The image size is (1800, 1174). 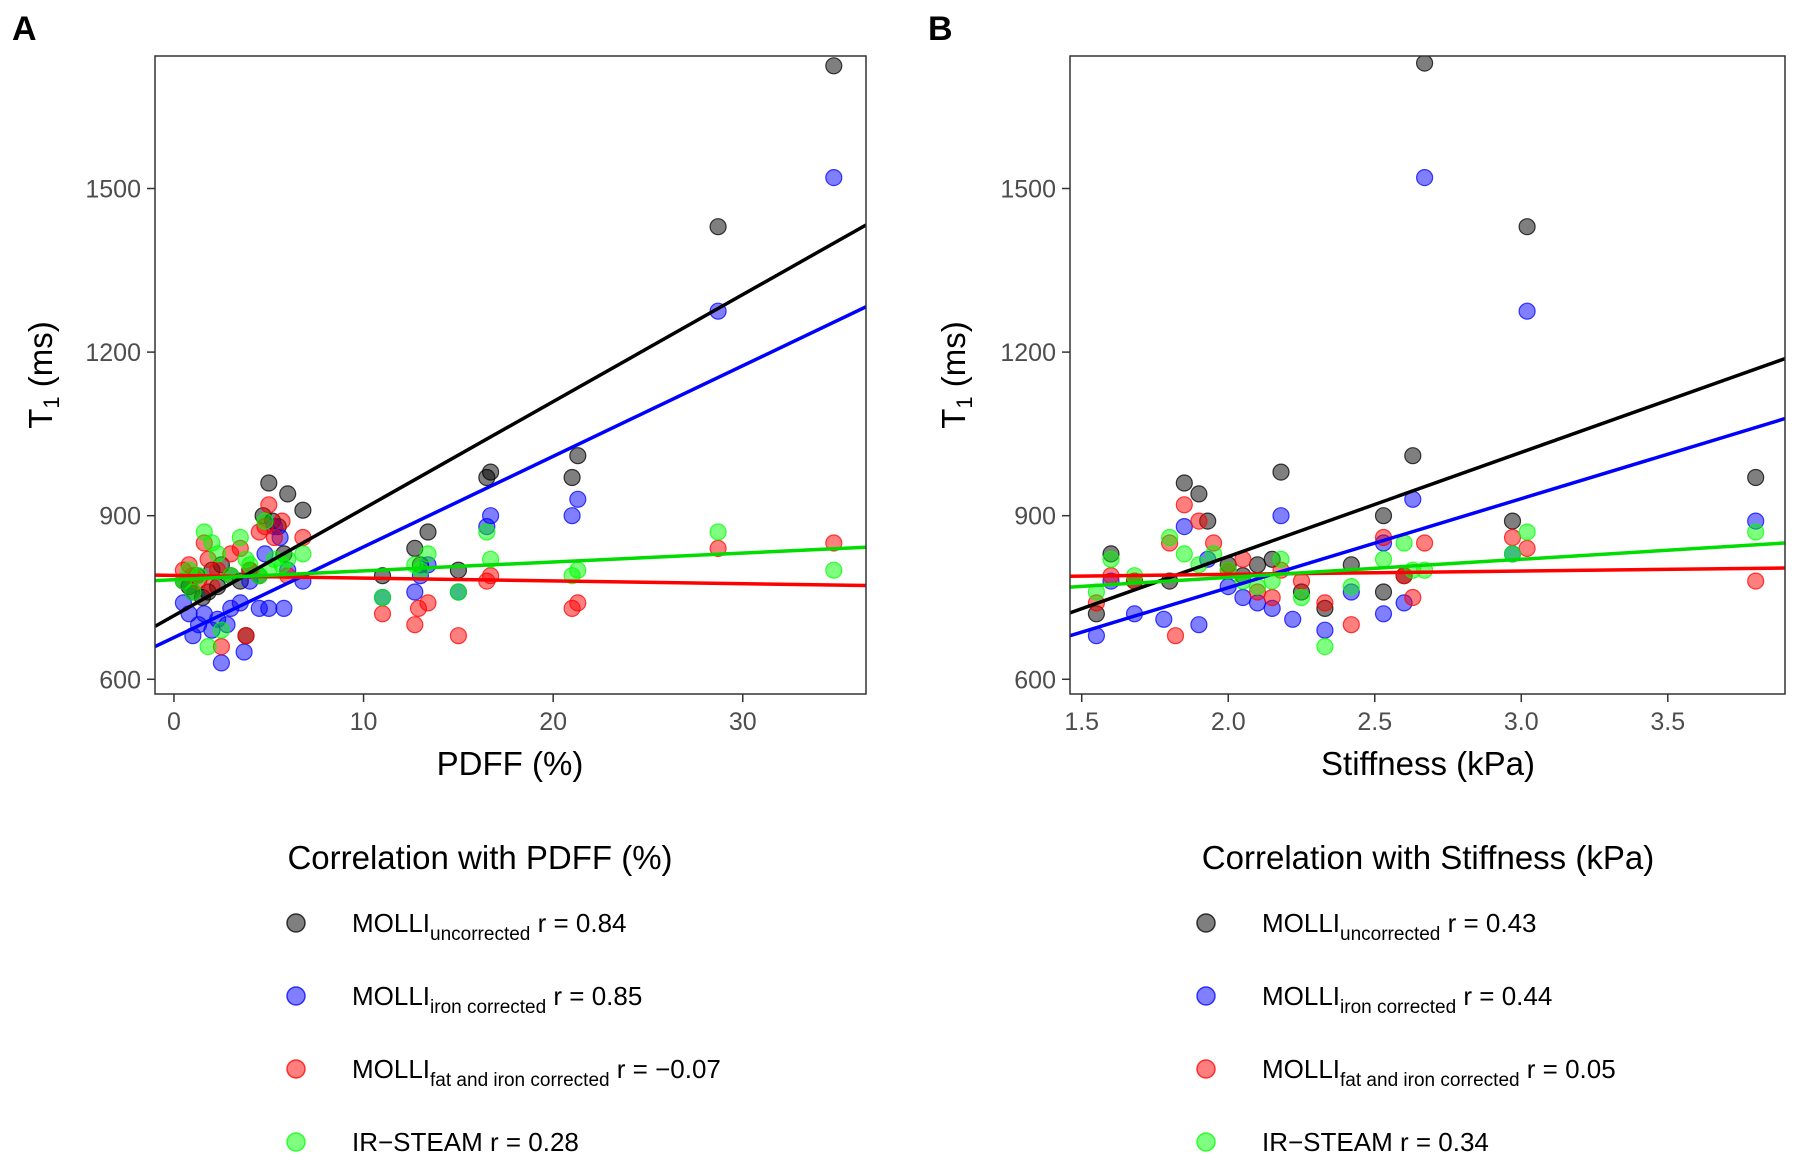 I want to click on x-axis-title: Stiffness (kPa), so click(x=1428, y=763).